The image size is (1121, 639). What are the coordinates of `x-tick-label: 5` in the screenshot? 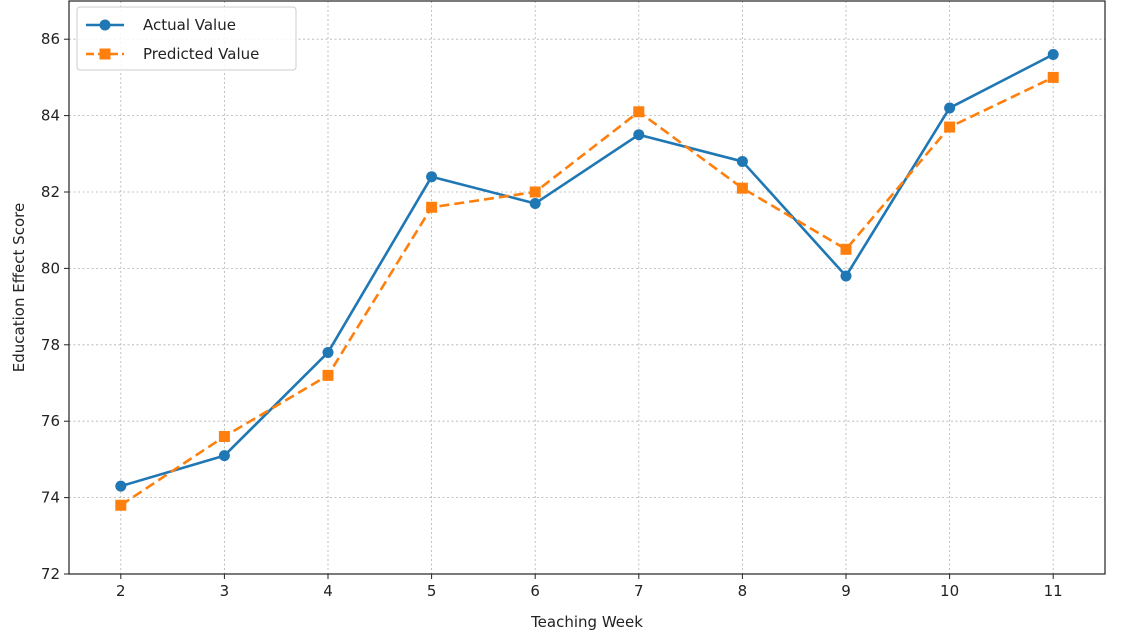 It's located at (432, 591).